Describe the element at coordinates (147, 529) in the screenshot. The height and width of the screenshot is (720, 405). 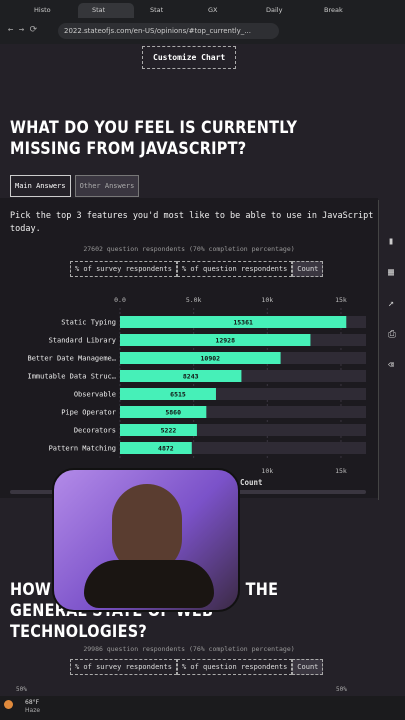
I see `person` at that location.